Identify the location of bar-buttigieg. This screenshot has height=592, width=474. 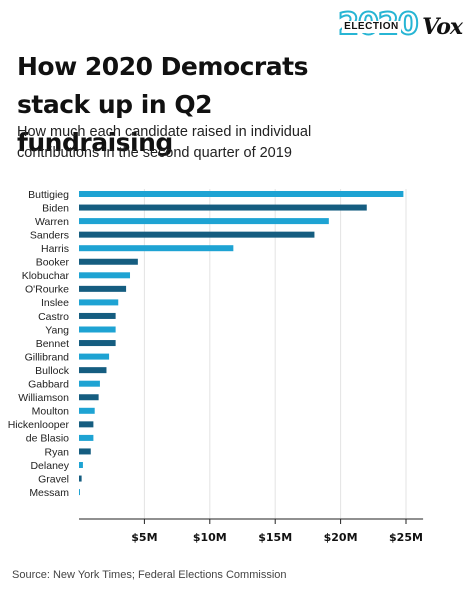
(241, 194).